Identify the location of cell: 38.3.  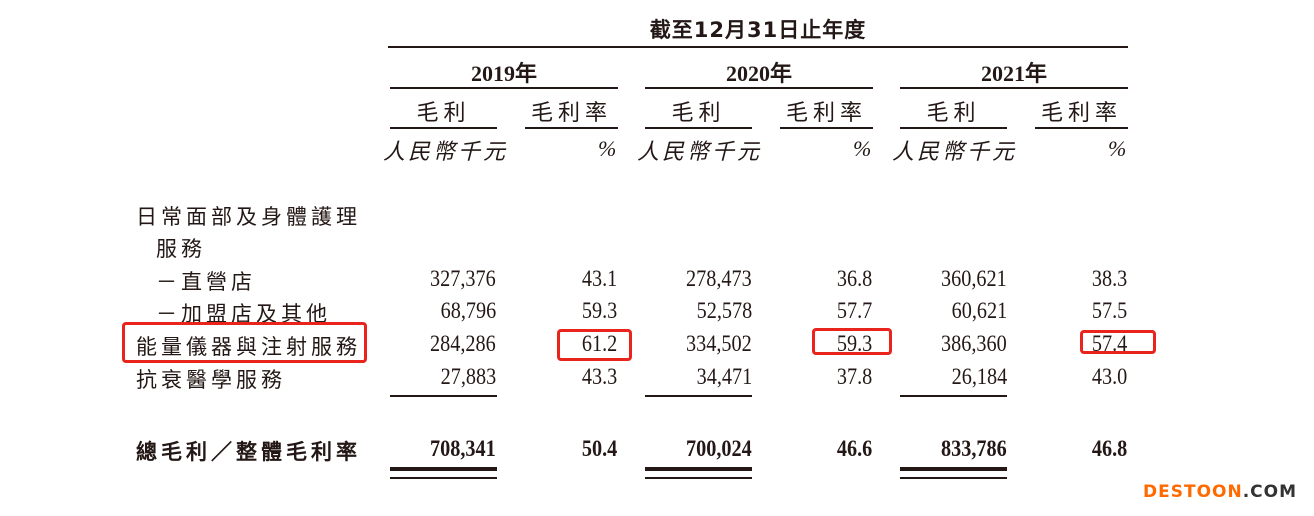
(1109, 278).